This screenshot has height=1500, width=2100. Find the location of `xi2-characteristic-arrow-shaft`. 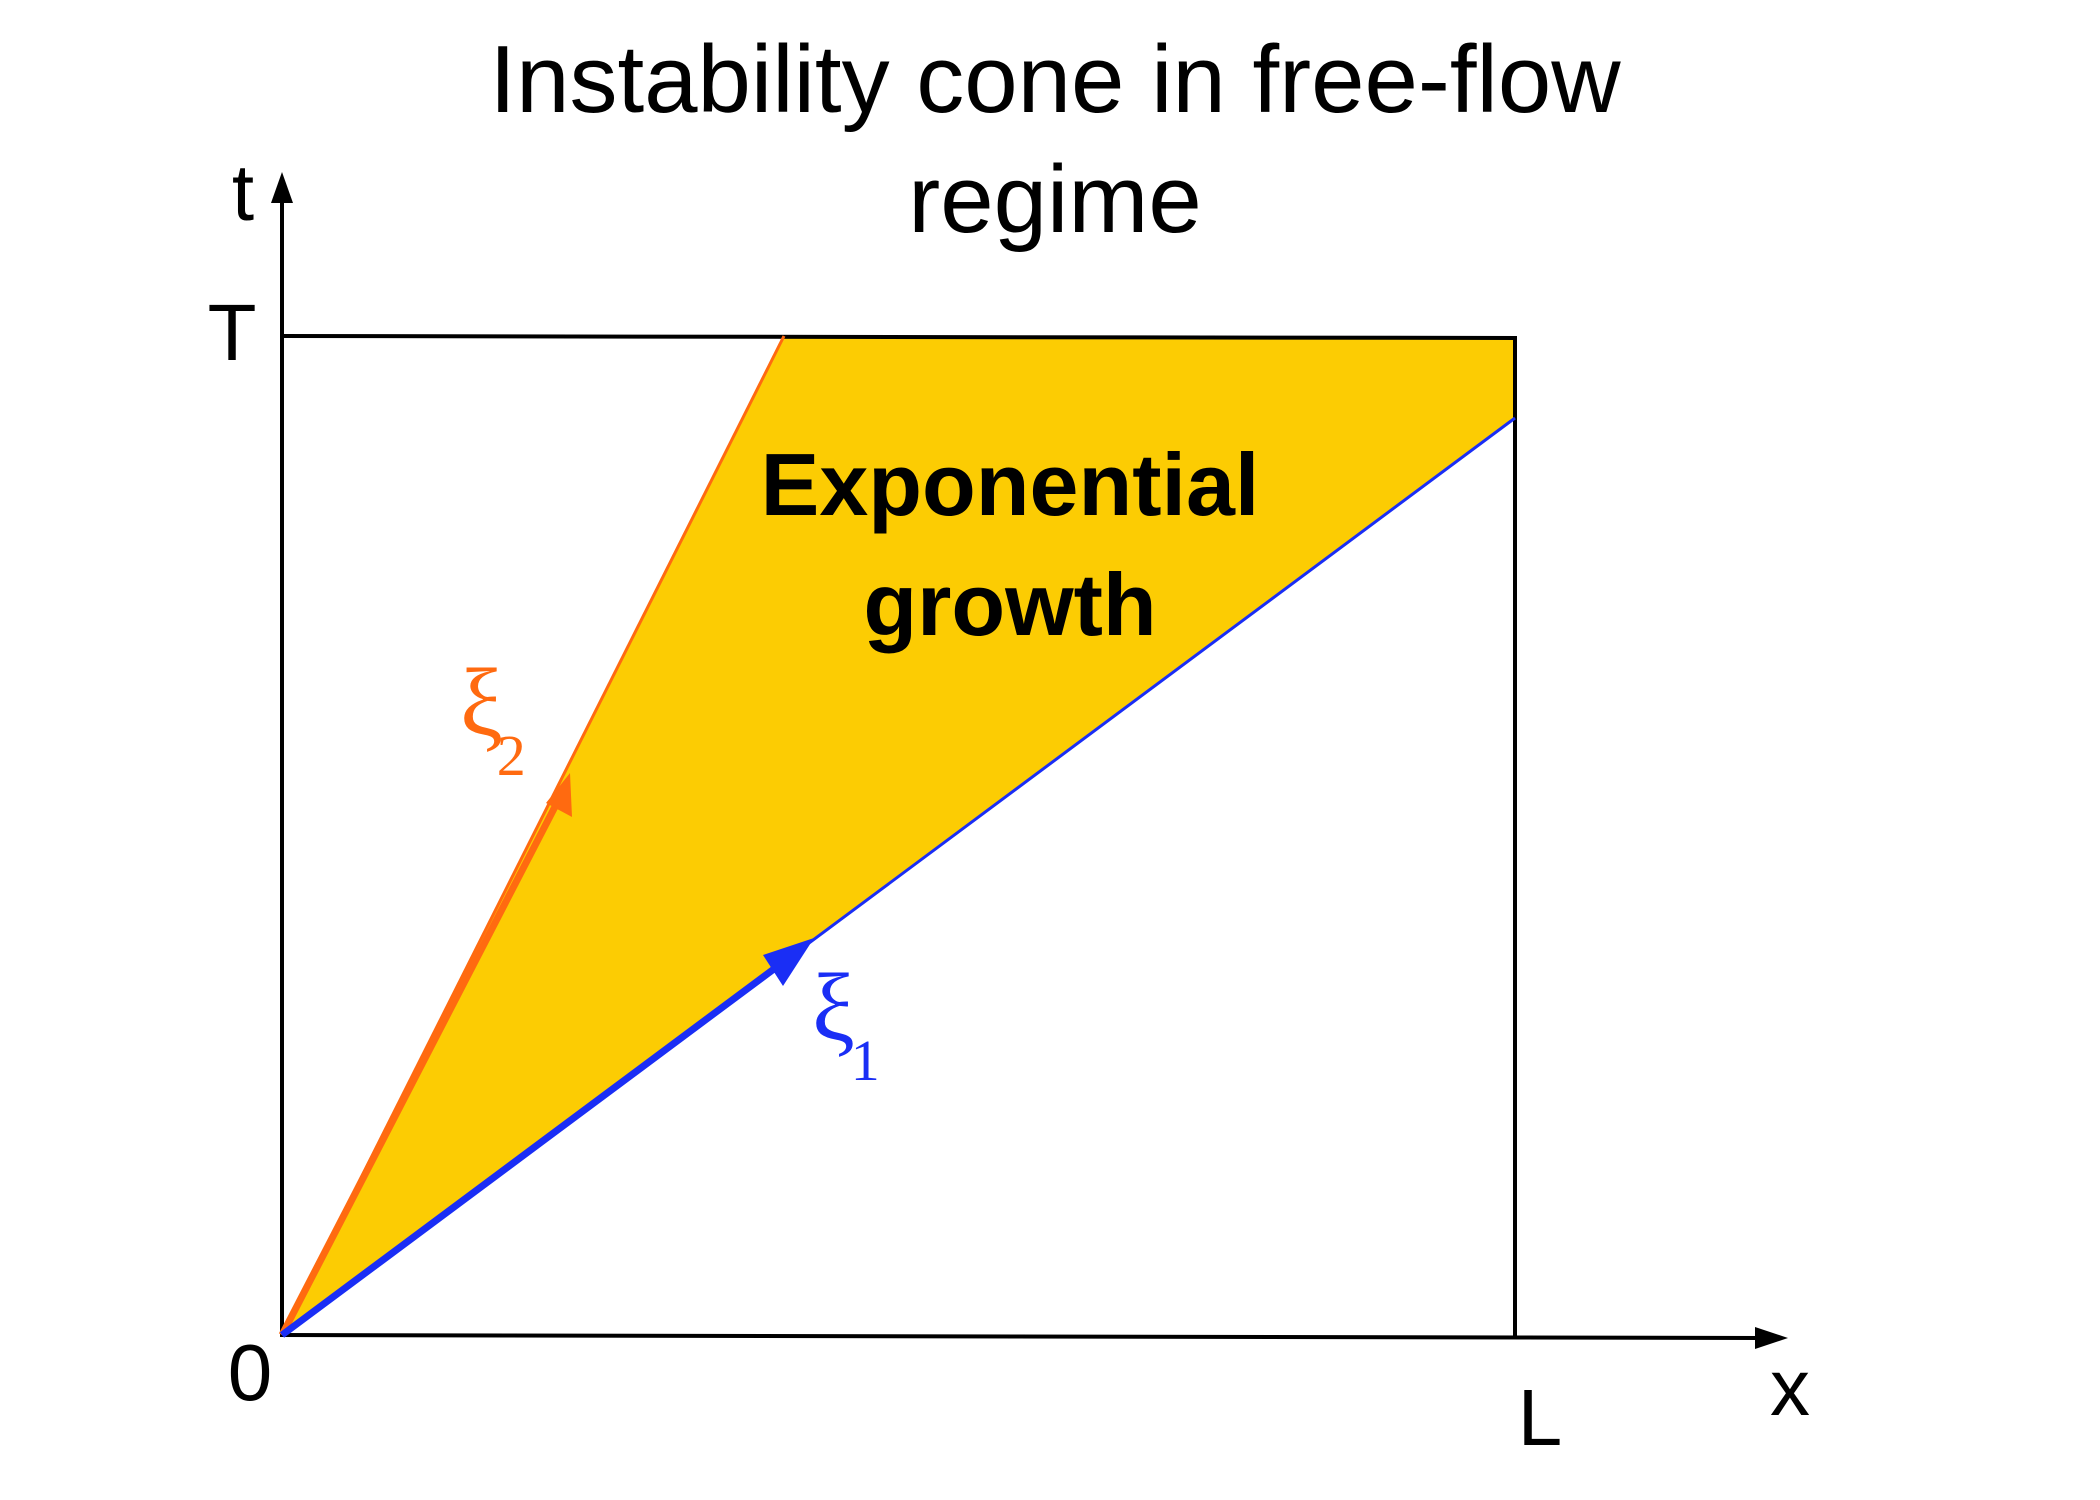

xi2-characteristic-arrow-shaft is located at coordinates (421, 1066).